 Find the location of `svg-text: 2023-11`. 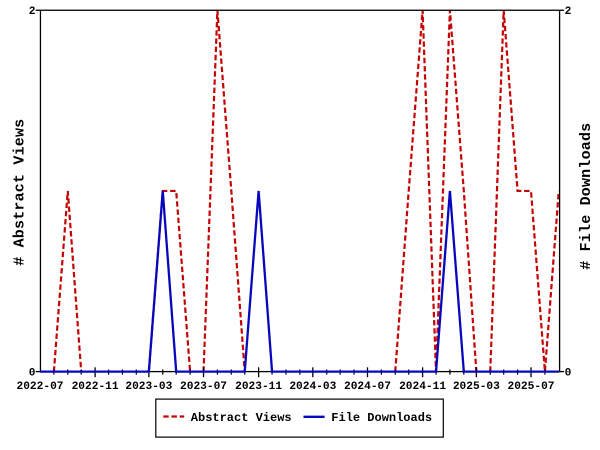

svg-text: 2023-11 is located at coordinates (258, 387).